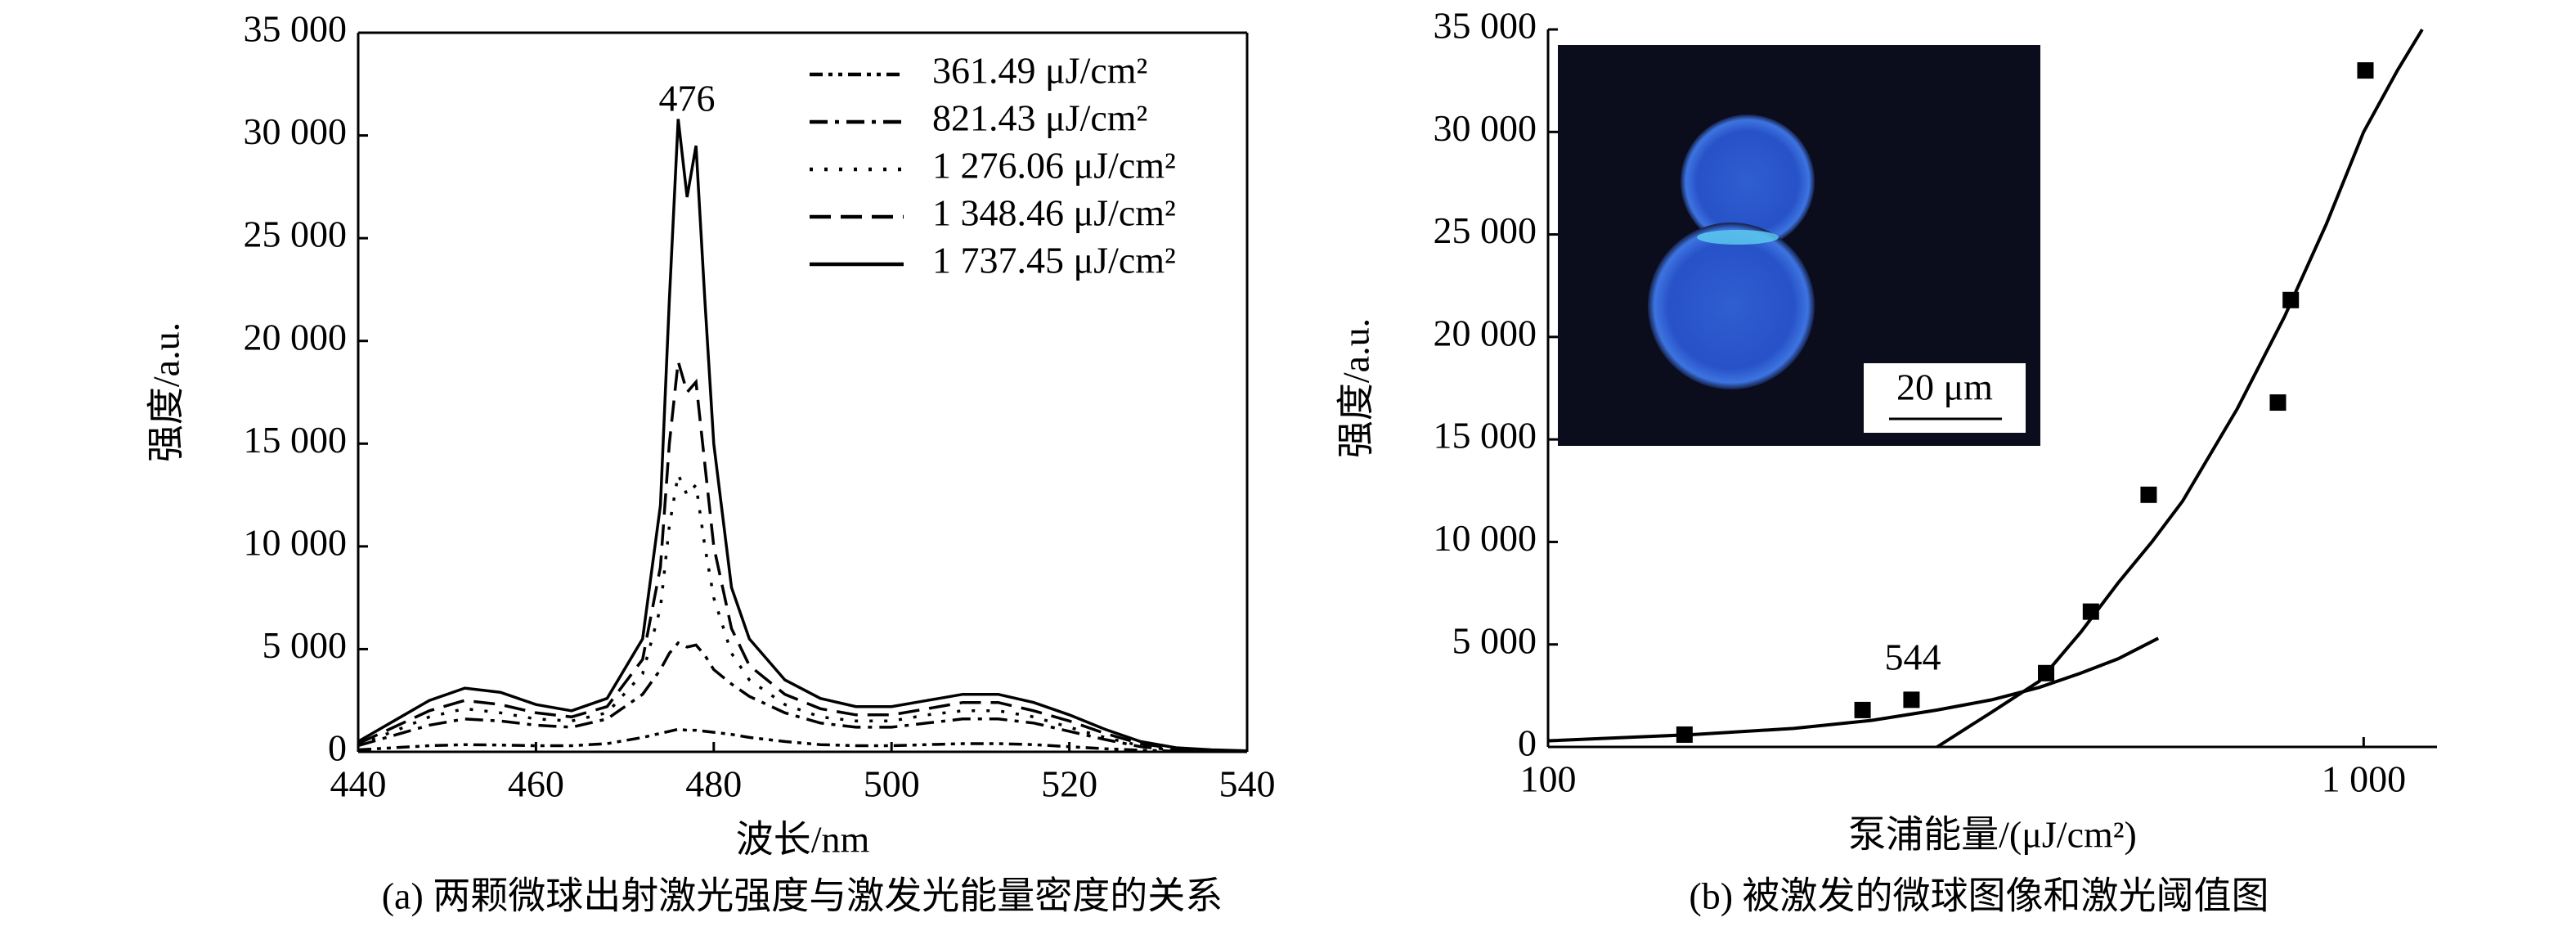 Image resolution: width=2576 pixels, height=931 pixels. I want to click on x-tick-label: 480, so click(713, 784).